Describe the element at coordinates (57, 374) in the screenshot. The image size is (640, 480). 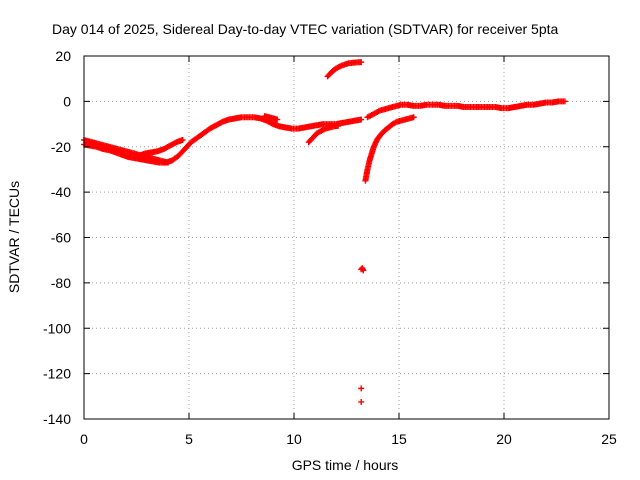
I see `y-tick-label: -120` at that location.